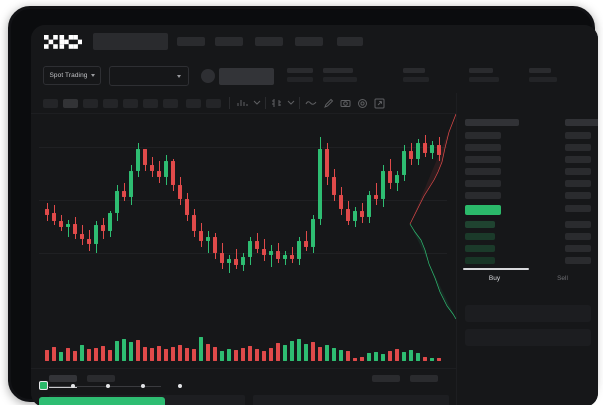  I want to click on stat-24h-change, so click(300, 75).